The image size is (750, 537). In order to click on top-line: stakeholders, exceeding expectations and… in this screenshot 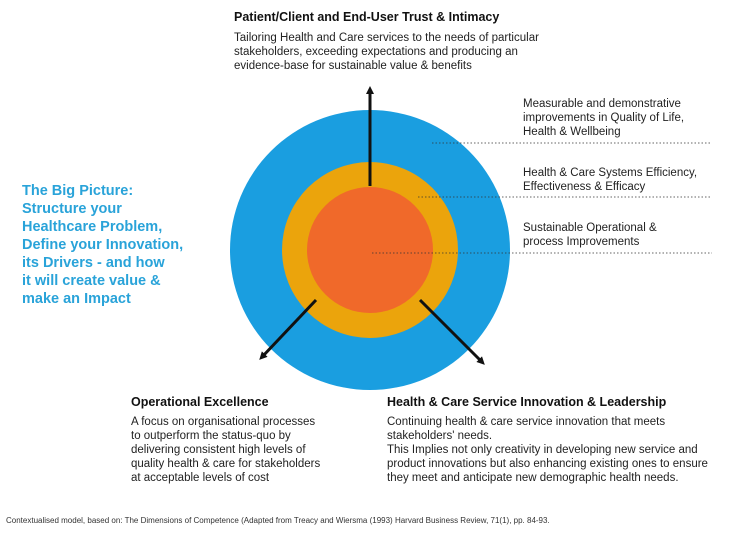, I will do `click(376, 52)`.